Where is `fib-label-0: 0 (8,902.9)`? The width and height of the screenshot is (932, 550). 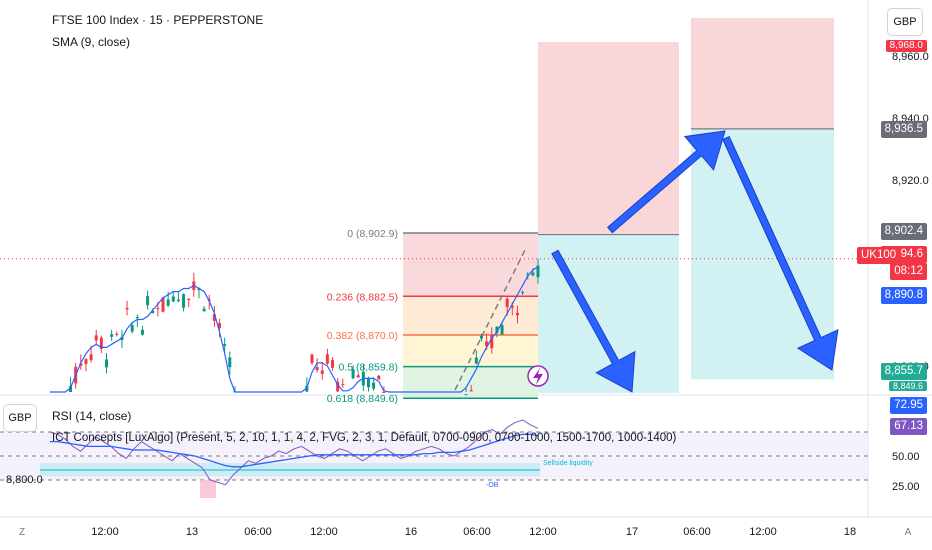 fib-label-0: 0 (8,902.9) is located at coordinates (372, 234).